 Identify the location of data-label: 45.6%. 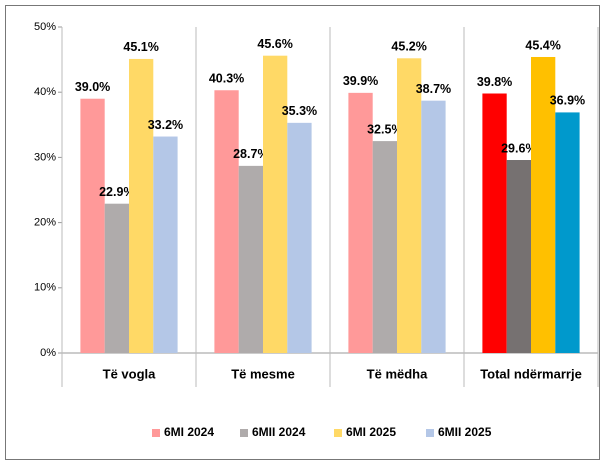
(274, 44).